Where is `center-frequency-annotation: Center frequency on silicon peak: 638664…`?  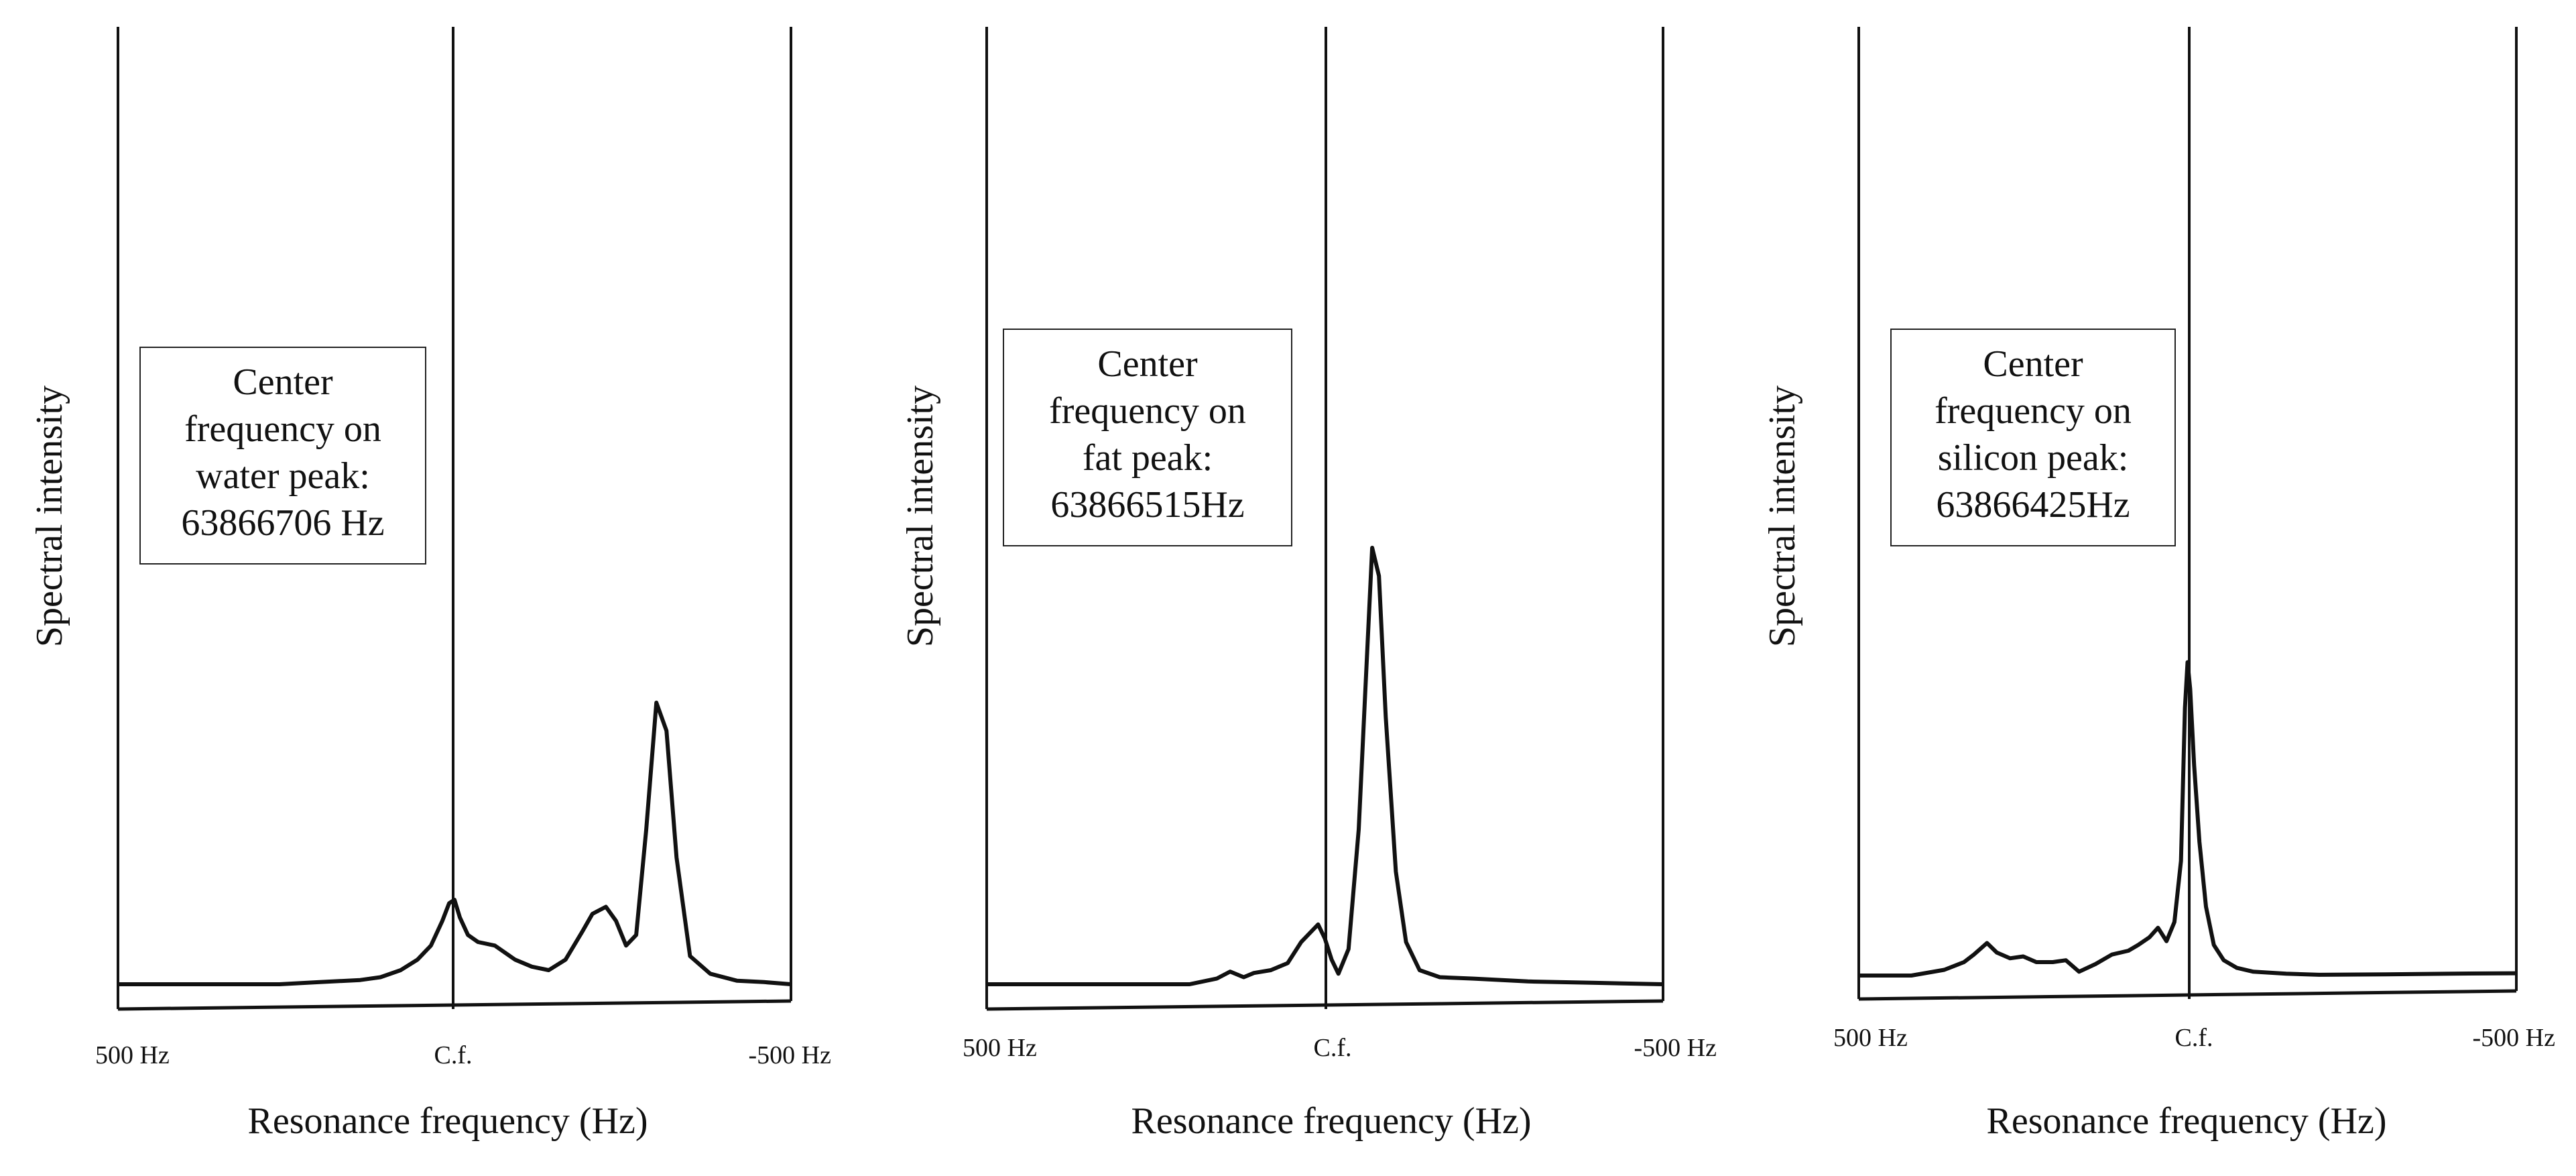
center-frequency-annotation: Center frequency on silicon peak: 638664… is located at coordinates (2033, 438).